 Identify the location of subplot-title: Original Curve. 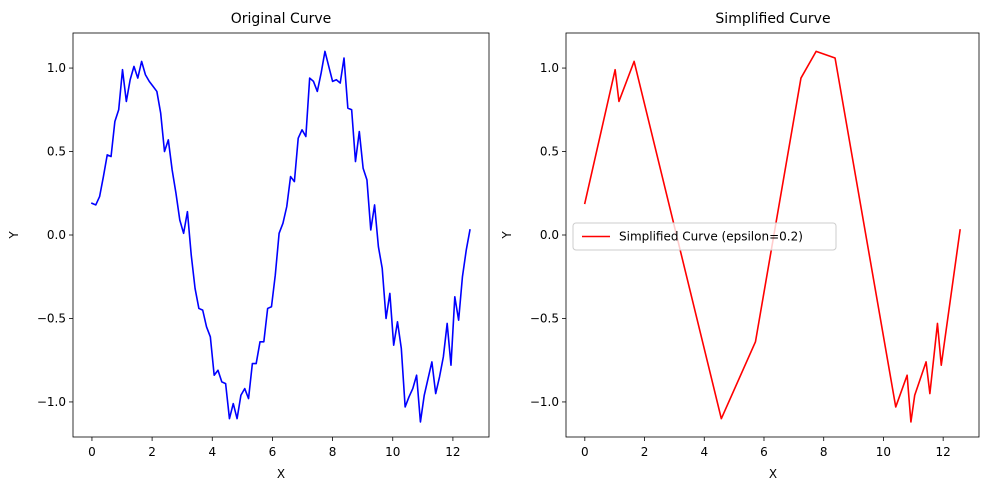
(281, 19).